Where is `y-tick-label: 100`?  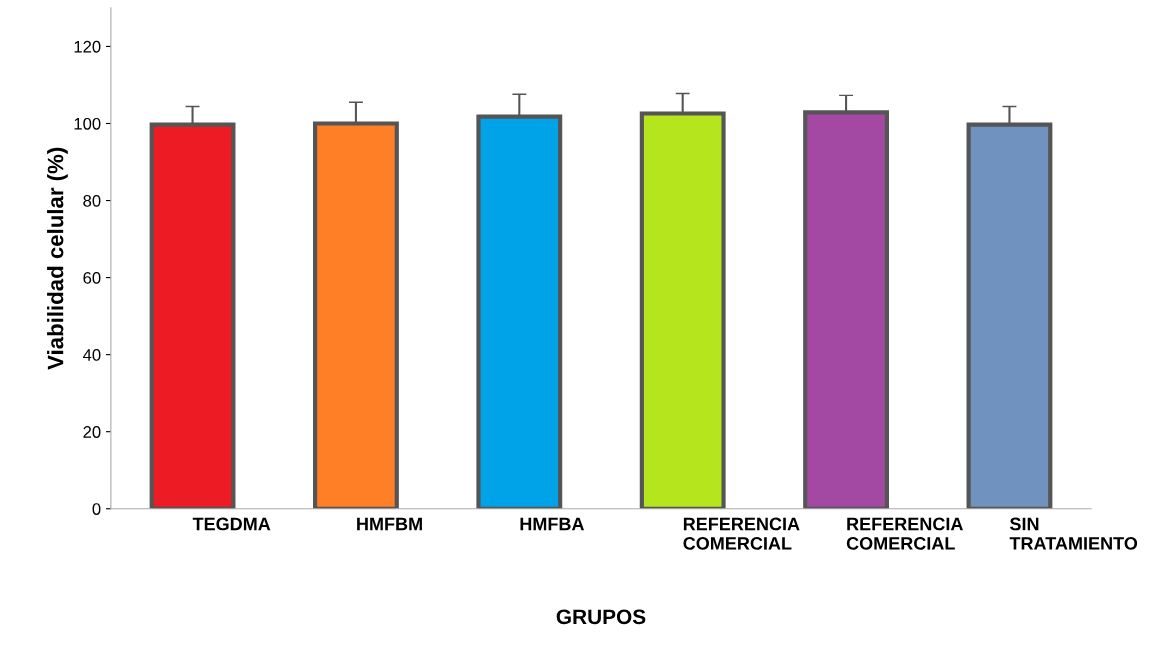
y-tick-label: 100 is located at coordinates (87, 123).